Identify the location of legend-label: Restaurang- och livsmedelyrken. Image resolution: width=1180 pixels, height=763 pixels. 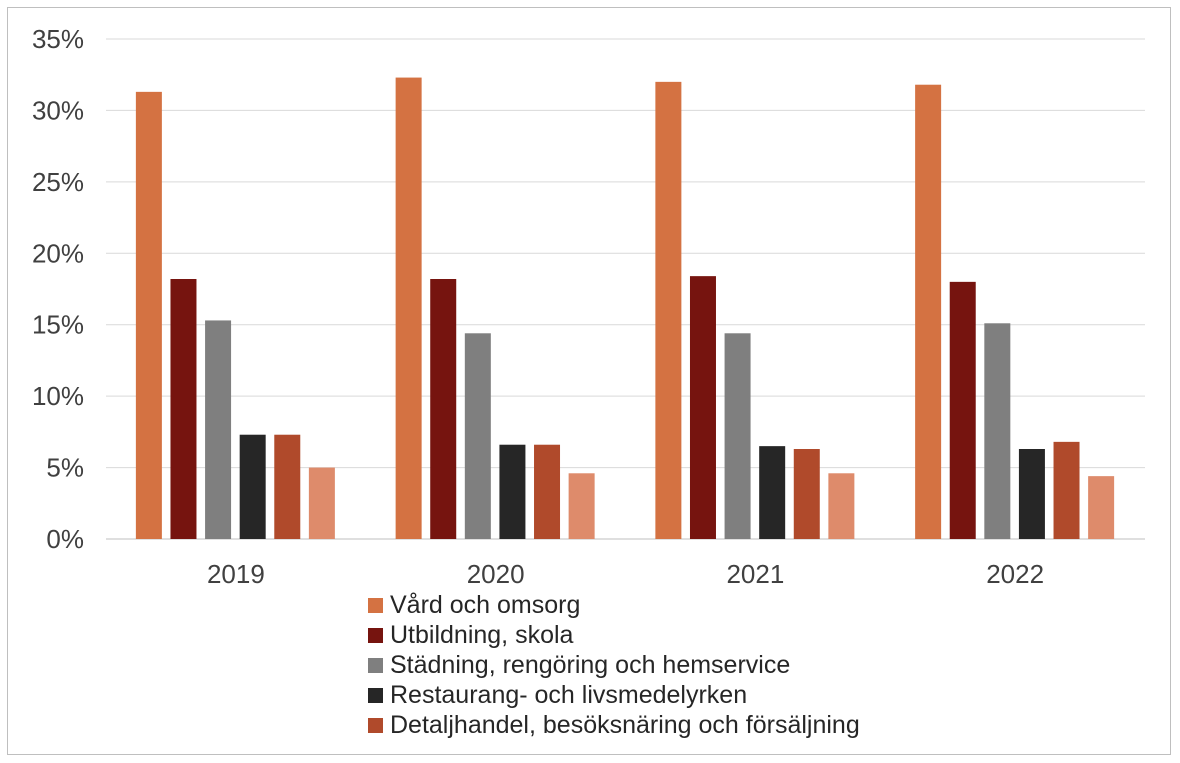
(569, 694).